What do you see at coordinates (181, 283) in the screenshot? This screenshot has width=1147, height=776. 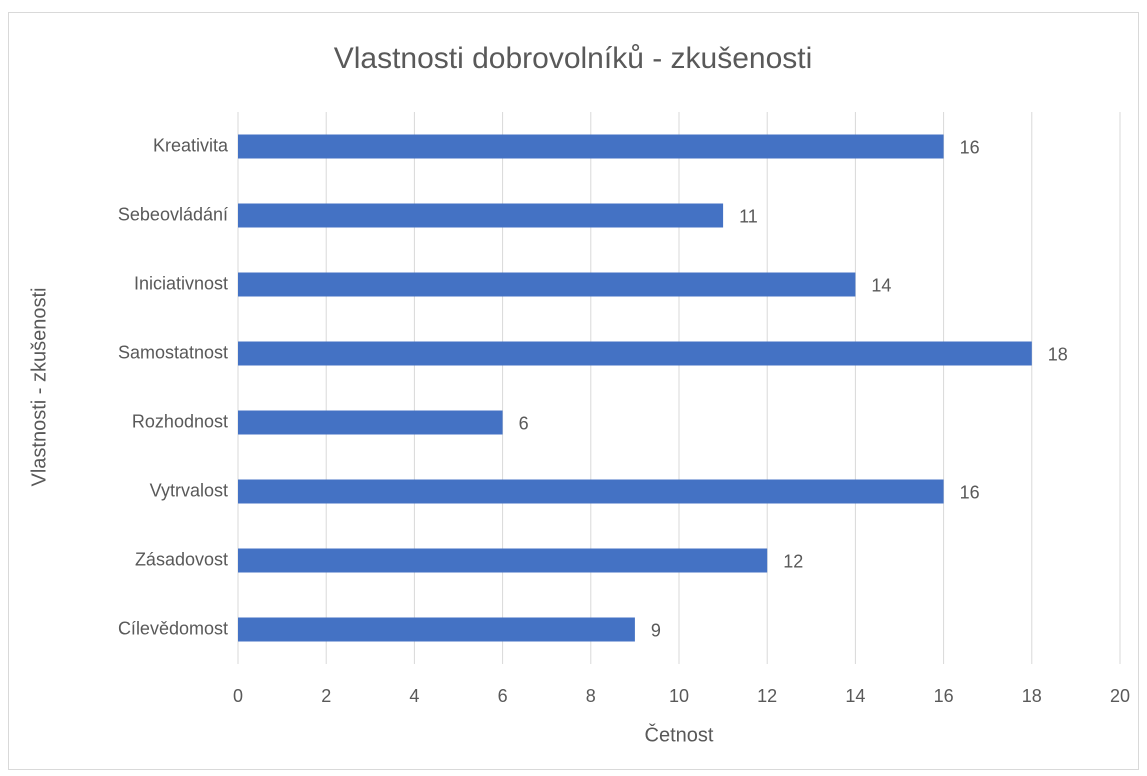 I see `y-tick-label: Iniciativnost` at bounding box center [181, 283].